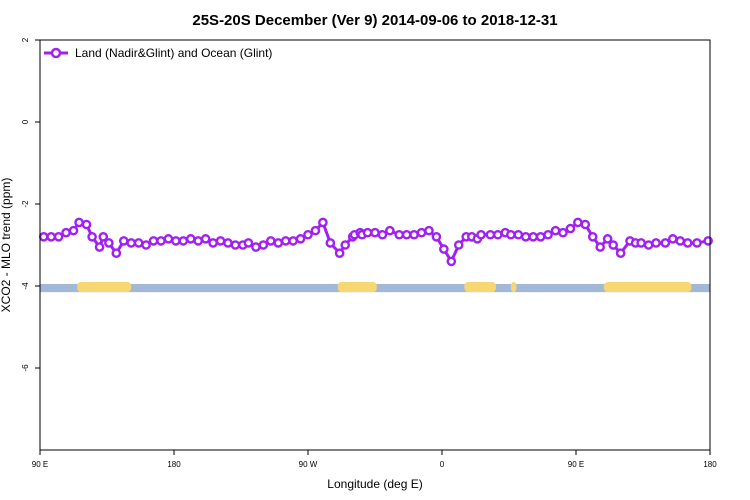  What do you see at coordinates (25, 39) in the screenshot?
I see `y-tick-label: 2` at bounding box center [25, 39].